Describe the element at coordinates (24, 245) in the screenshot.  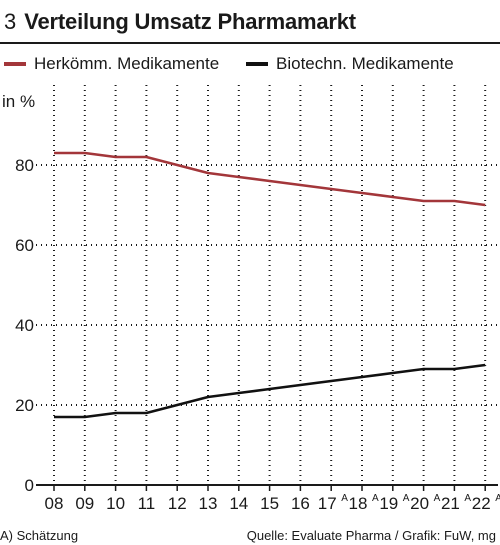
I see `y-tick-label: 60` at that location.